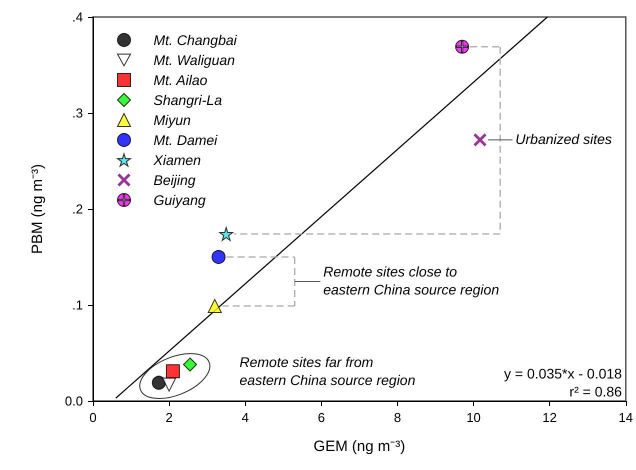 The image size is (636, 470). What do you see at coordinates (549, 417) in the screenshot?
I see `x-tick-label: 12` at bounding box center [549, 417].